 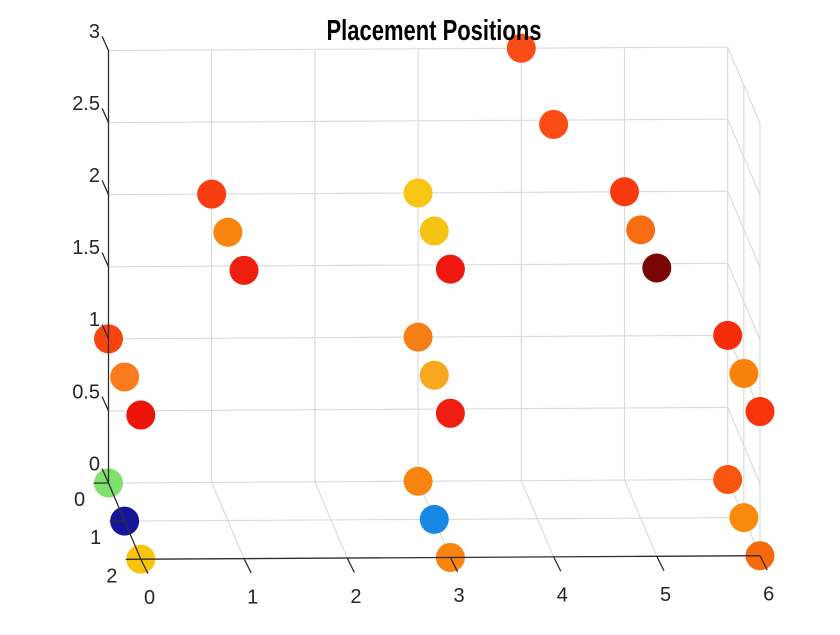 What do you see at coordinates (768, 595) in the screenshot?
I see `svg-text: 6` at bounding box center [768, 595].